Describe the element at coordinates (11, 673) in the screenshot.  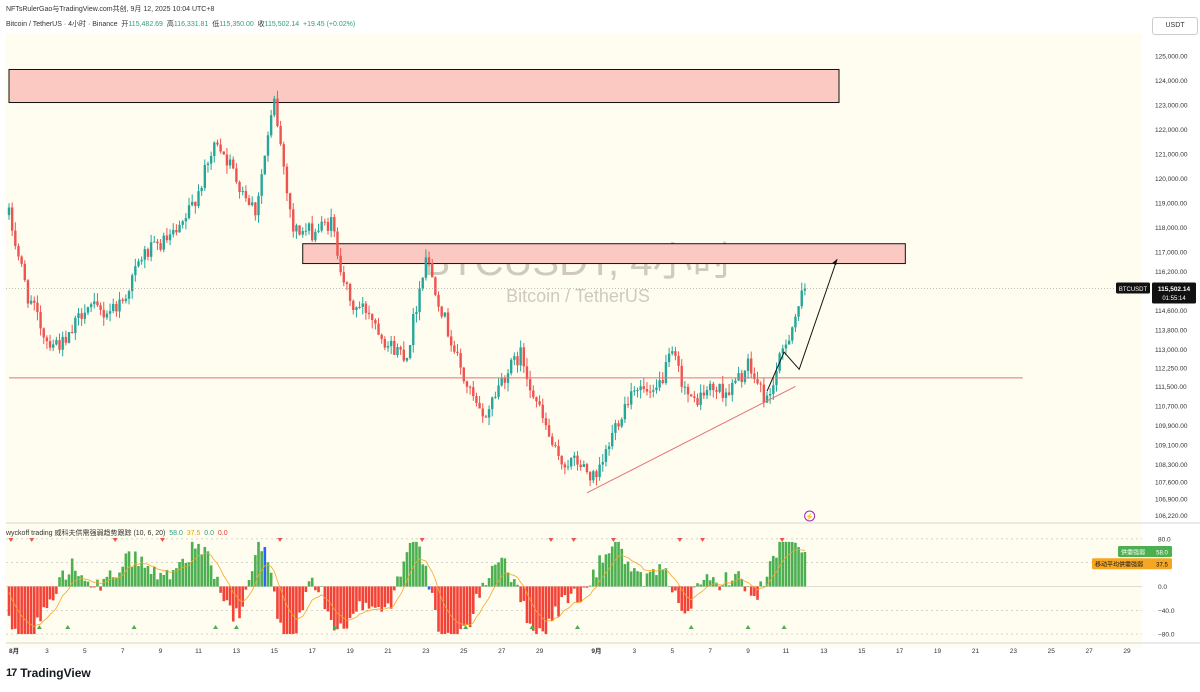
I see `tradingview-logo-icon: 17` at that location.